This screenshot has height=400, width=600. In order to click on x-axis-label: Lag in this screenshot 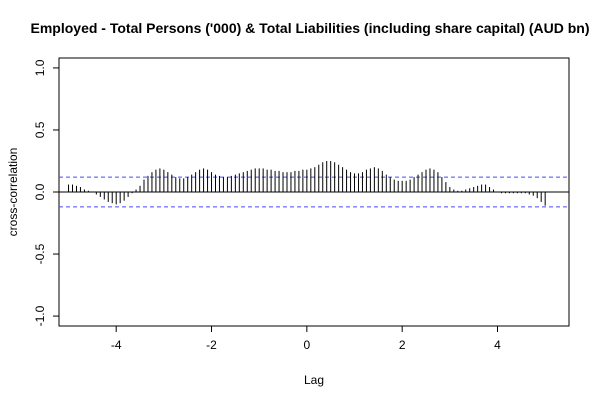, I will do `click(314, 380)`.